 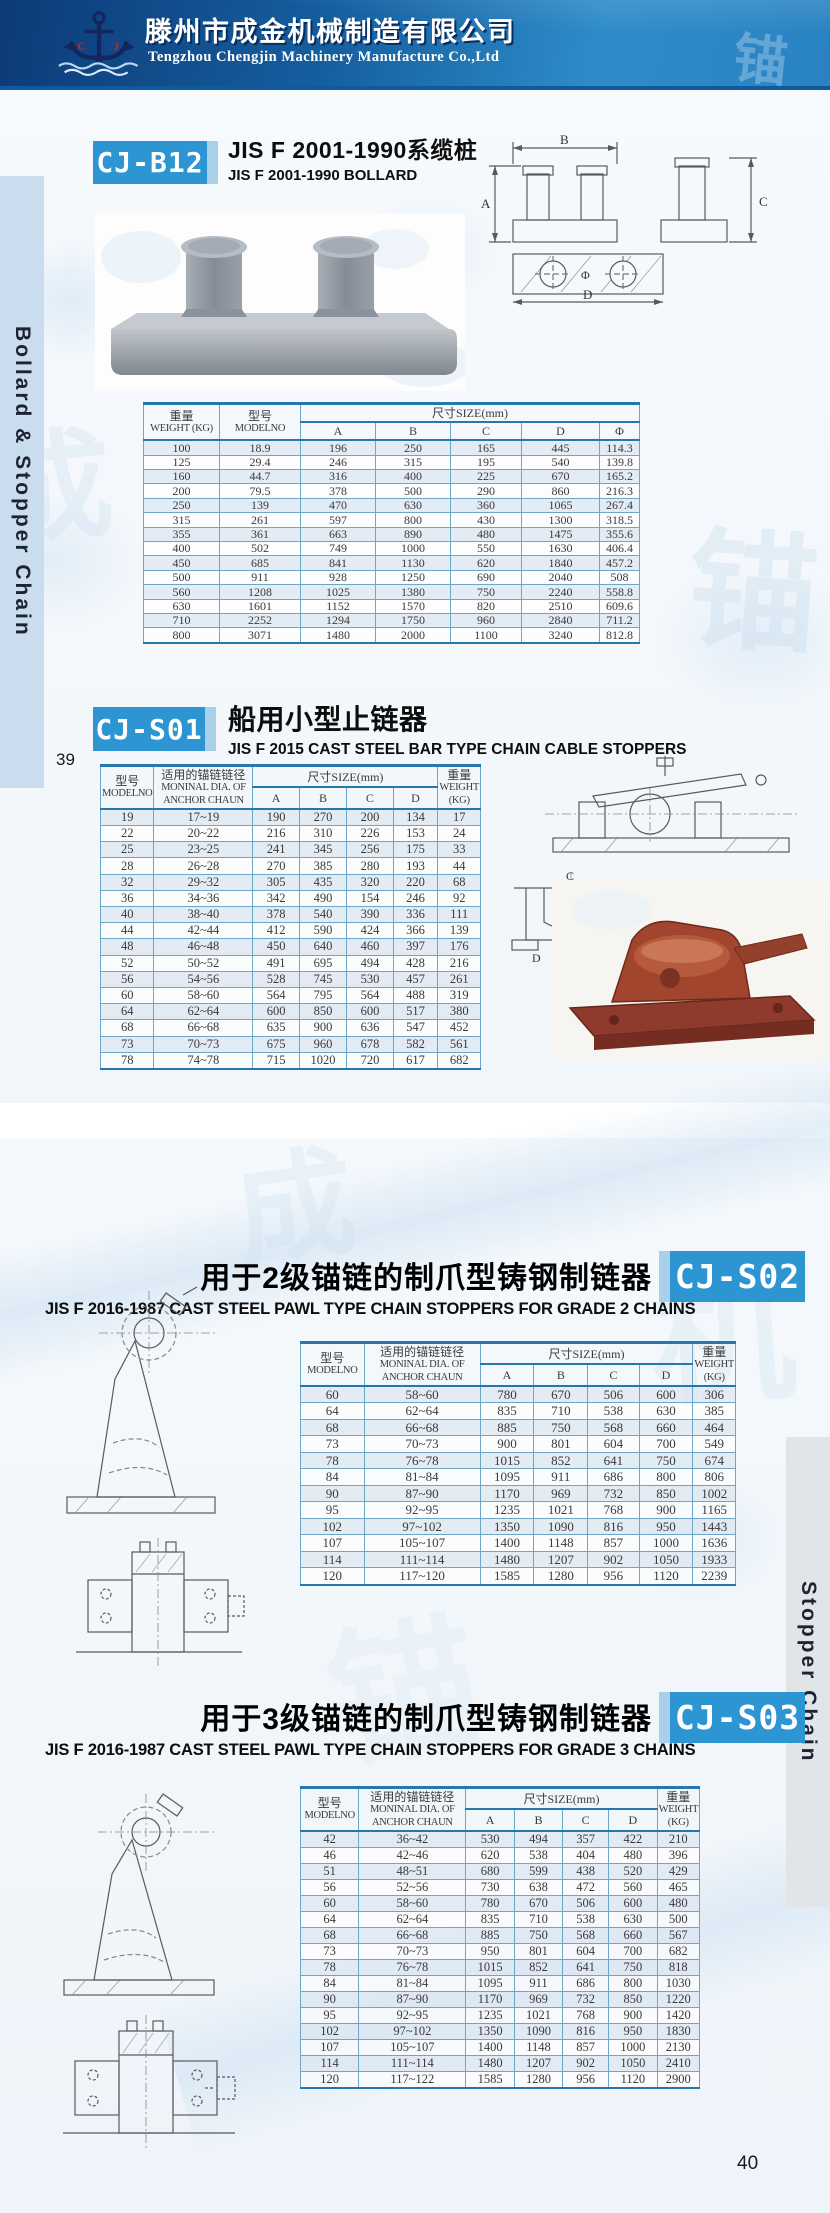 I want to click on table-row: 710 2252 1294 1750 960 2840 711.2, so click(x=391, y=620).